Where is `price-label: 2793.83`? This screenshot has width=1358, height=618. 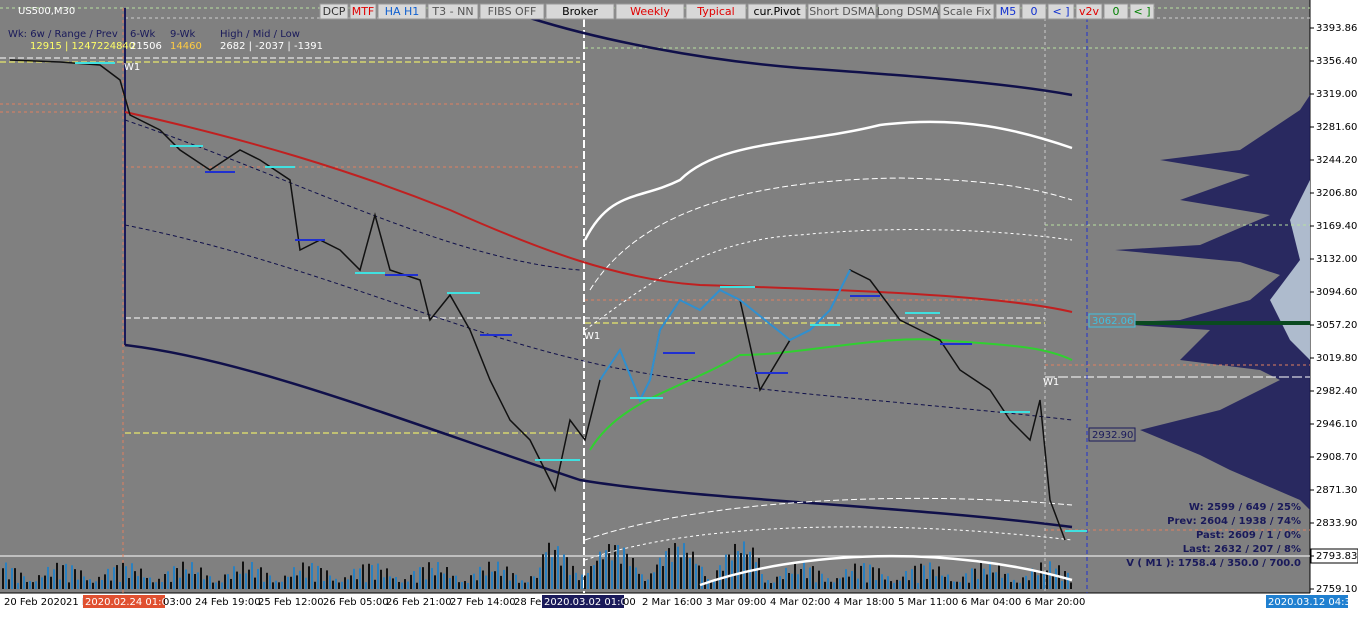
price-label: 2793.83 is located at coordinates (1336, 556).